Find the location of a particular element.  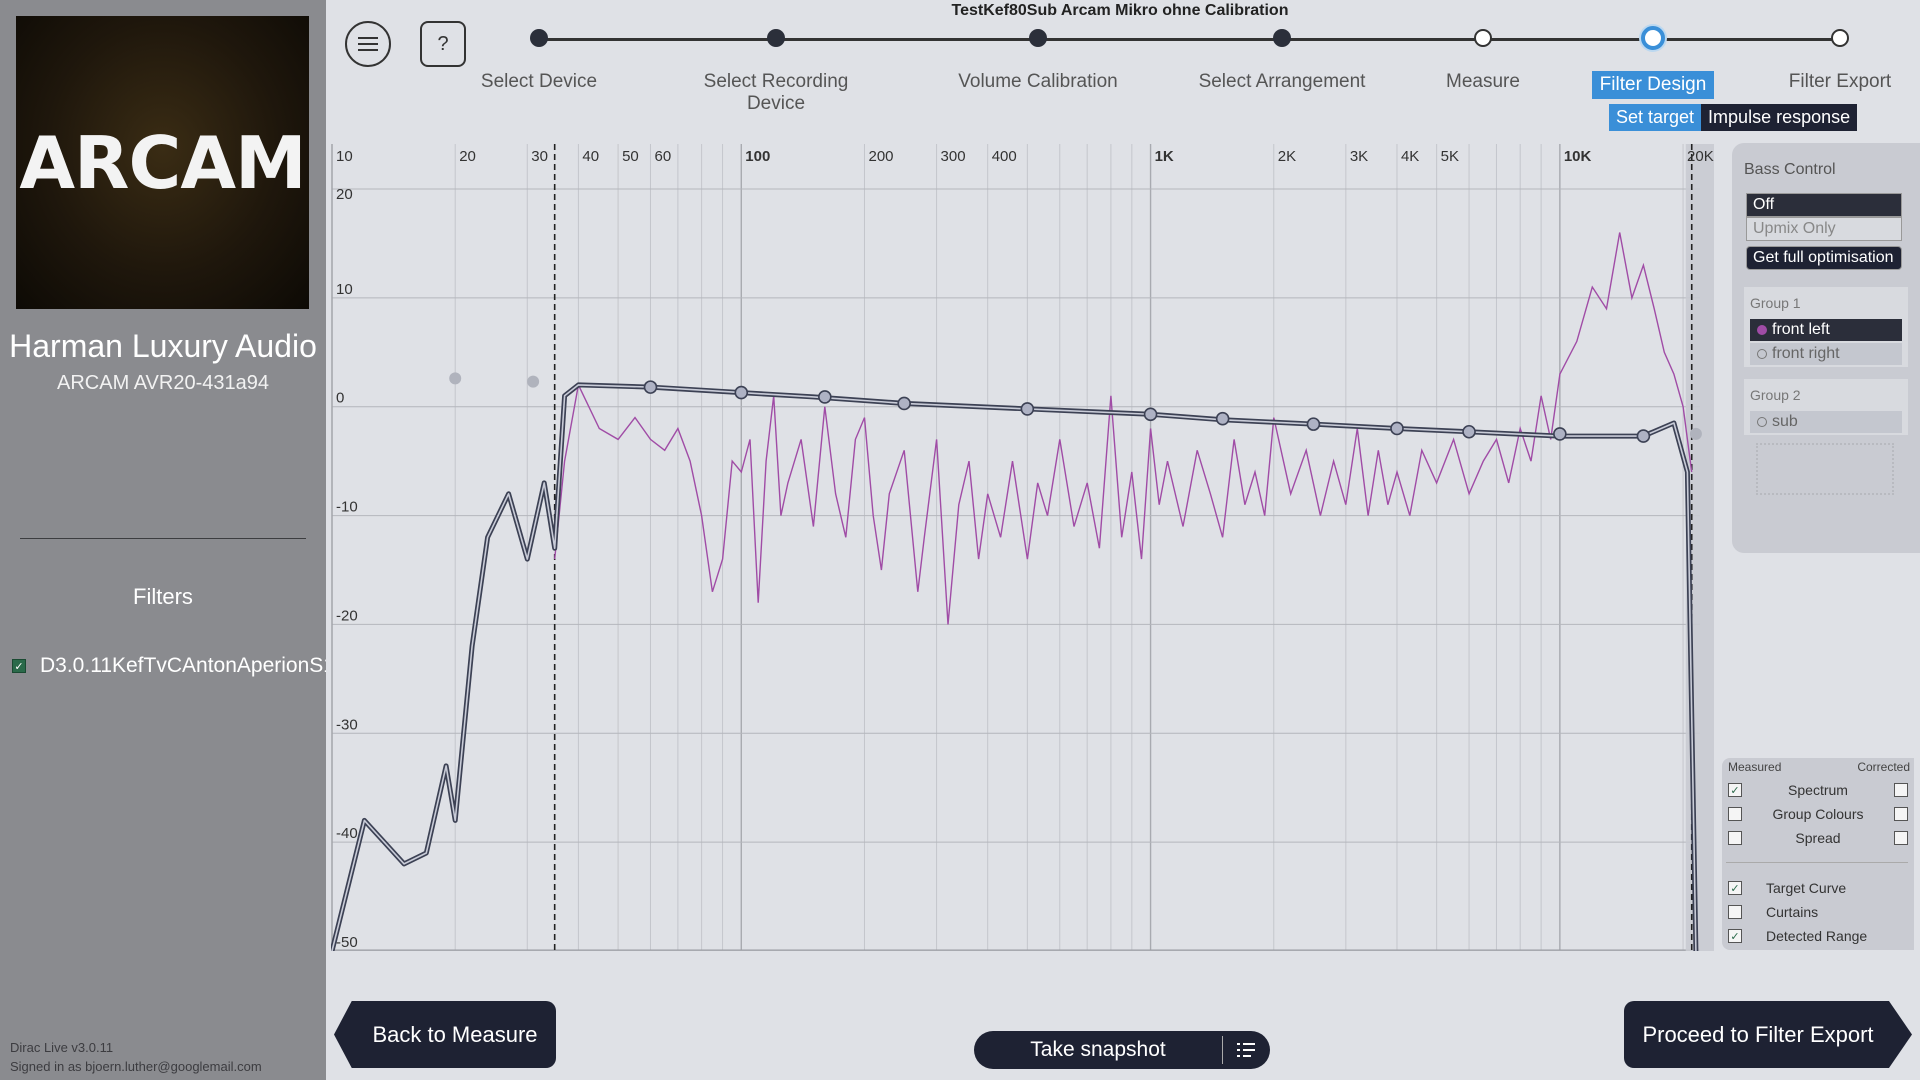

x-tick-label: 3K is located at coordinates (1359, 156).